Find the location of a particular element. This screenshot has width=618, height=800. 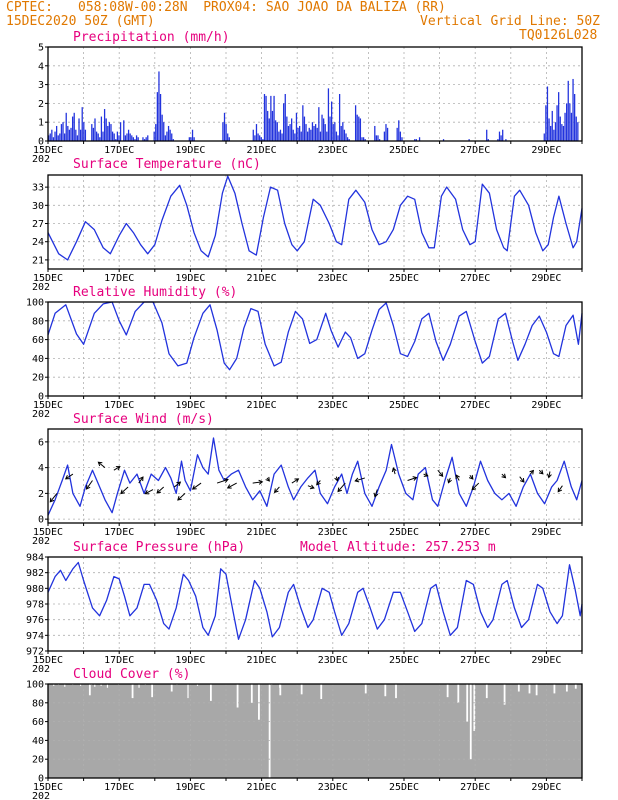

x-tick-label: 27DEC is located at coordinates (475, 278).